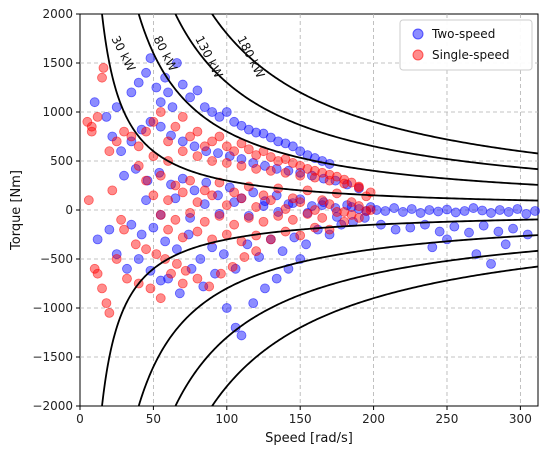 Image resolution: width=550 pixels, height=456 pixels. Describe the element at coordinates (52, 357) in the screenshot. I see `y-tick-label-1: −1500` at that location.